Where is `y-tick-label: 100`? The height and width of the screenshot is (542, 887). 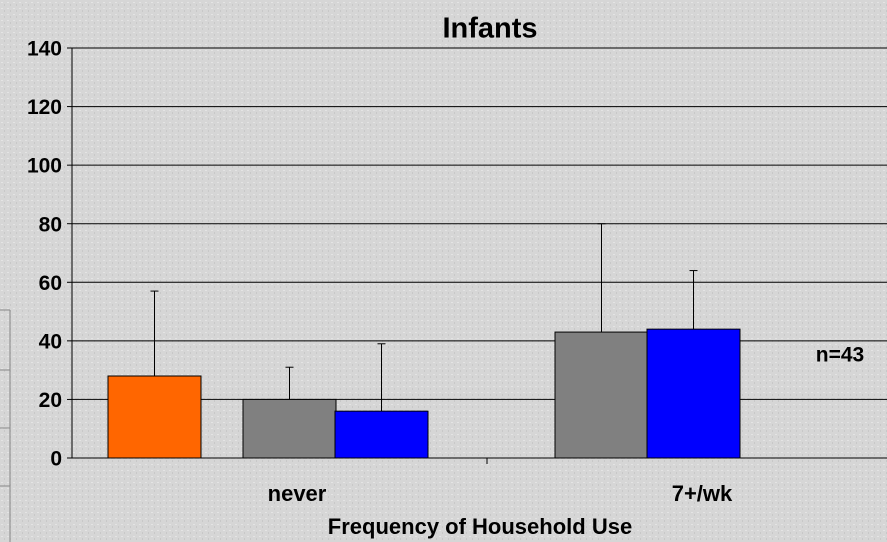
y-tick-label: 100 is located at coordinates (44, 166).